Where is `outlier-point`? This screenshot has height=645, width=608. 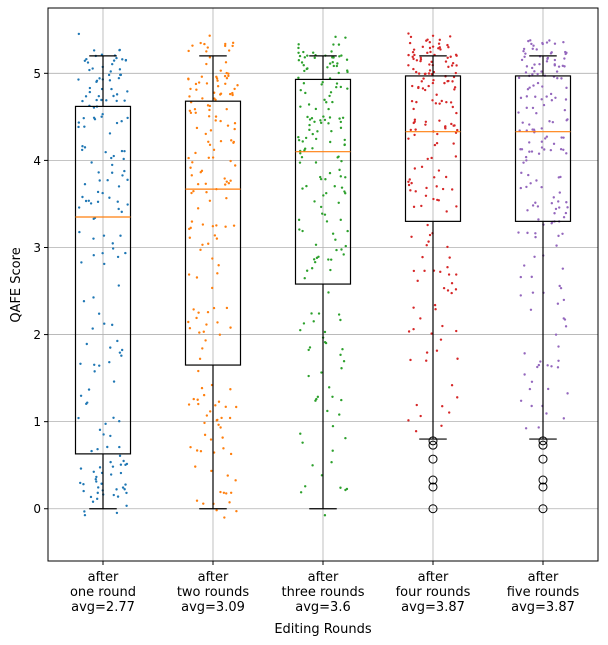 outlier-point is located at coordinates (433, 441).